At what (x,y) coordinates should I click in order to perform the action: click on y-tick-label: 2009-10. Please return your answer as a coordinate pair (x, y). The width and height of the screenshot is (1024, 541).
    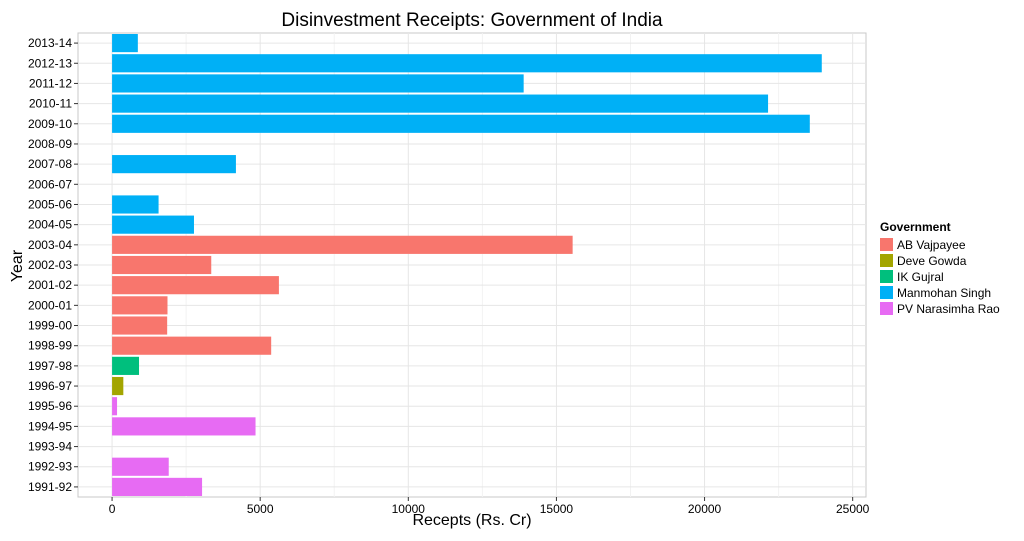
    Looking at the image, I should click on (50, 124).